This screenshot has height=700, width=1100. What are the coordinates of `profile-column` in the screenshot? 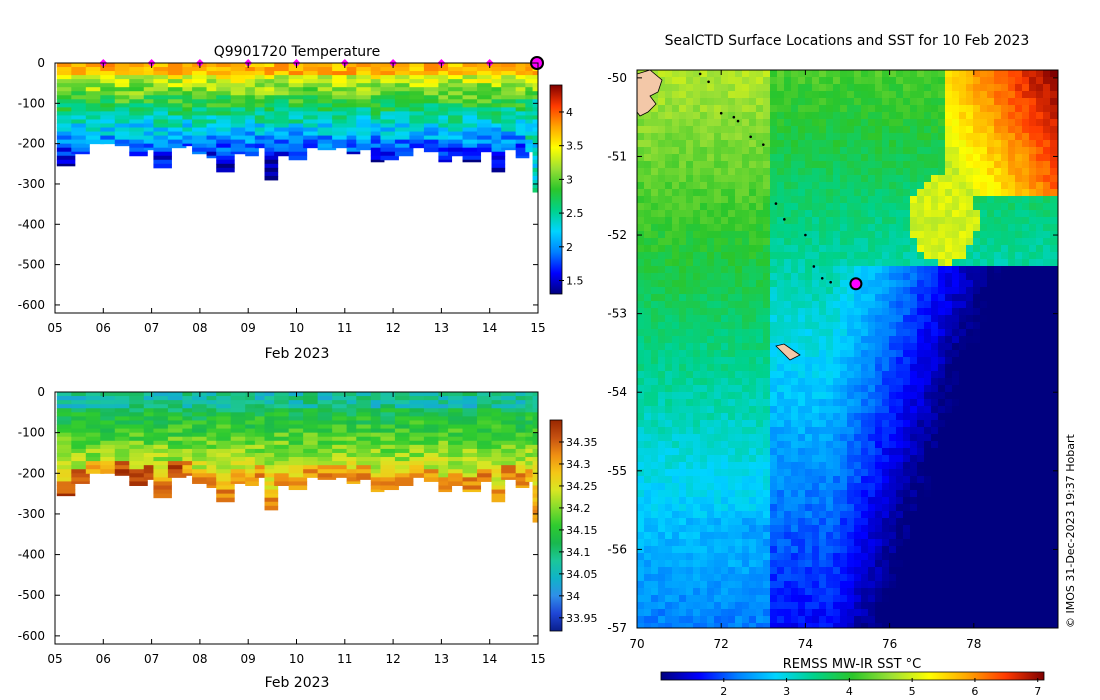 It's located at (312, 106).